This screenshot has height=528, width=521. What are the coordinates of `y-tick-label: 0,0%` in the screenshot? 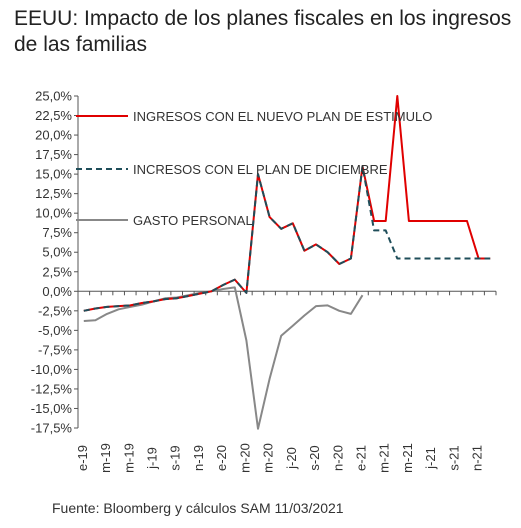 It's located at (57, 291).